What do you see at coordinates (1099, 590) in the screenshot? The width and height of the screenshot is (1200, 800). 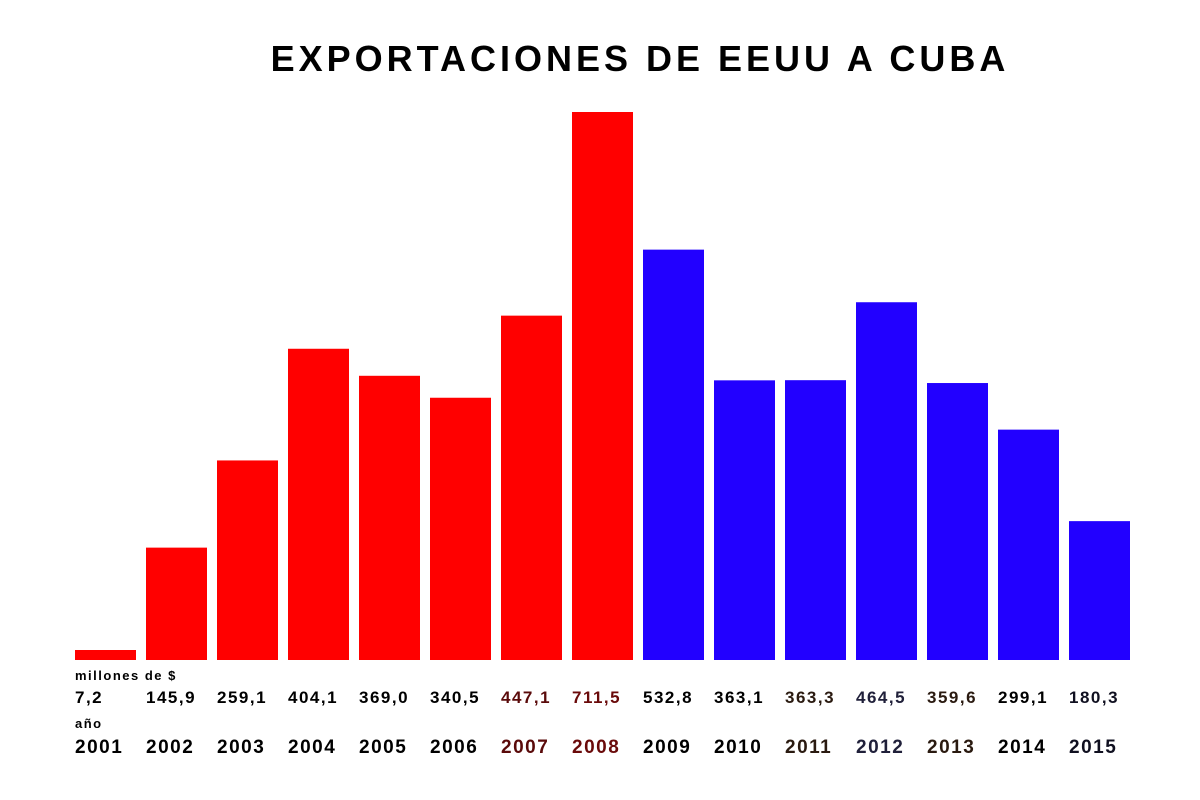 I see `bar-2015` at bounding box center [1099, 590].